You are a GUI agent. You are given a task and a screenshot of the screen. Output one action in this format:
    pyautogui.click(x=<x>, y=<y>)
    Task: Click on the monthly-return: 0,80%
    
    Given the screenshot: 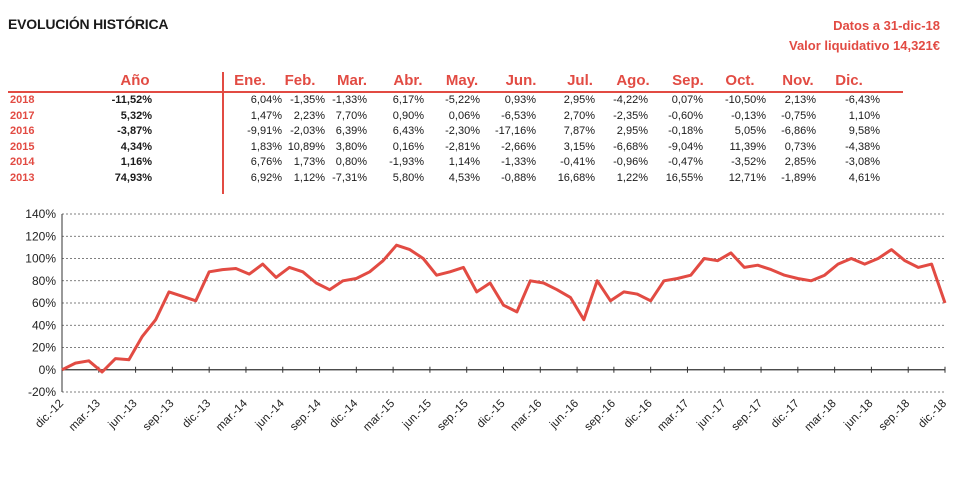 What is the action you would take?
    pyautogui.click(x=351, y=162)
    